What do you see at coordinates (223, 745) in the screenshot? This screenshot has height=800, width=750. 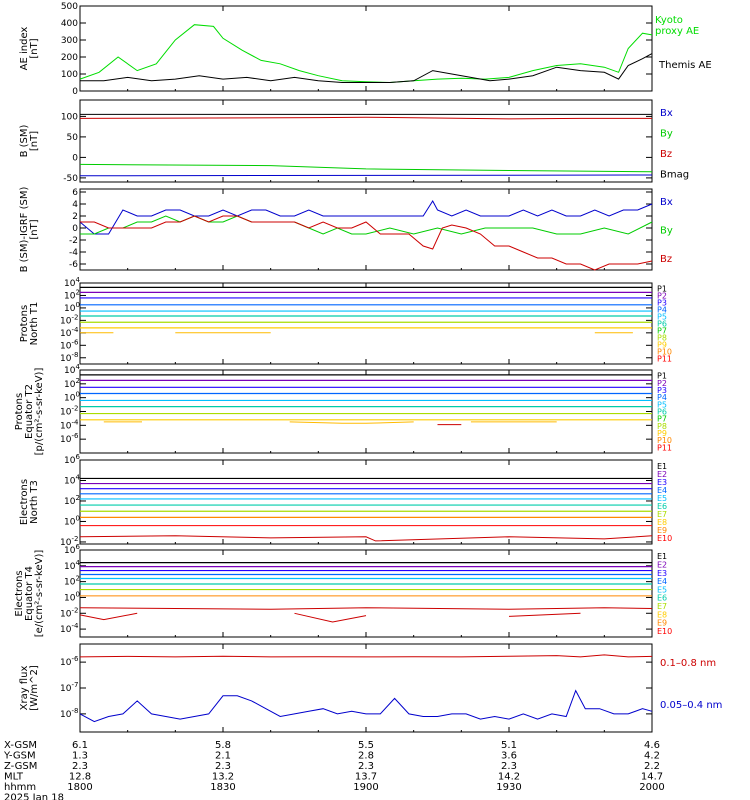 I see `x-tick-label: 5.8` at bounding box center [223, 745].